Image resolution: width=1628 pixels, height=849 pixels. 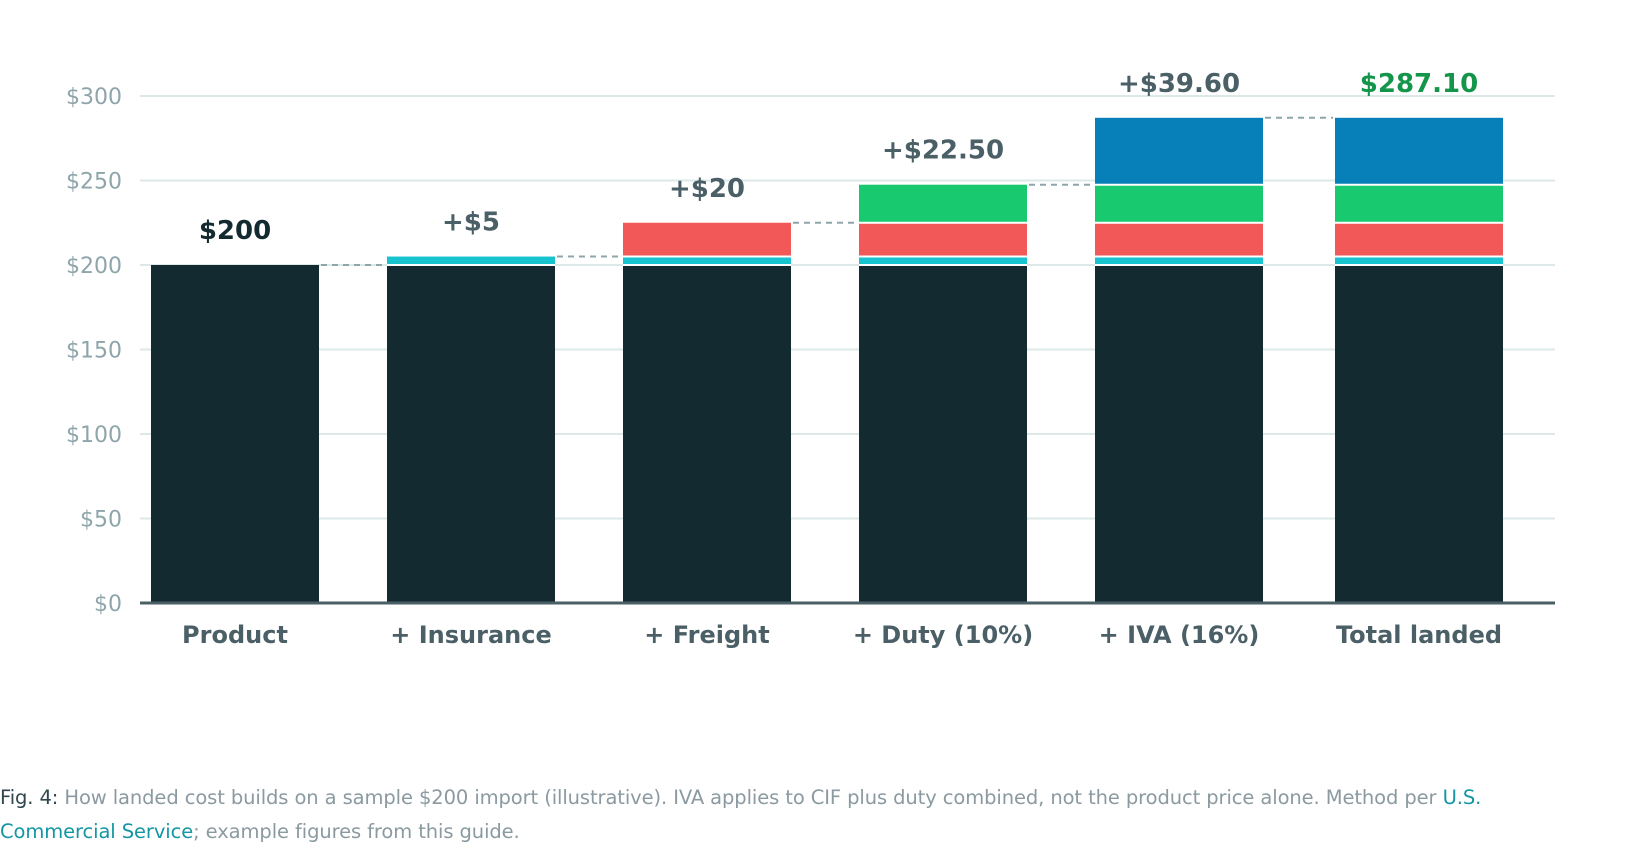 I want to click on x-category-label: + Duty (10%), so click(x=943, y=635).